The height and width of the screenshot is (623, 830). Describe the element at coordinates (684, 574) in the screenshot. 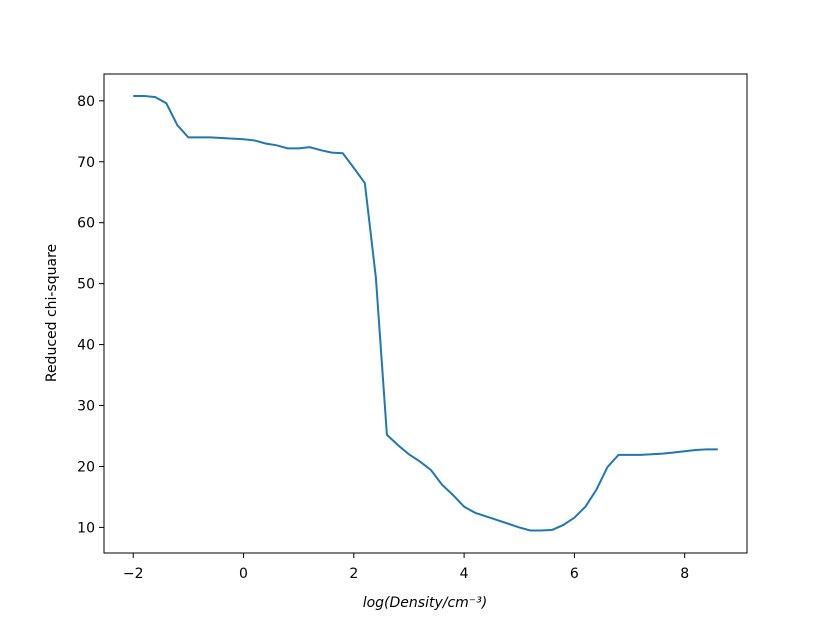

I see `x-tick-label: 8` at that location.